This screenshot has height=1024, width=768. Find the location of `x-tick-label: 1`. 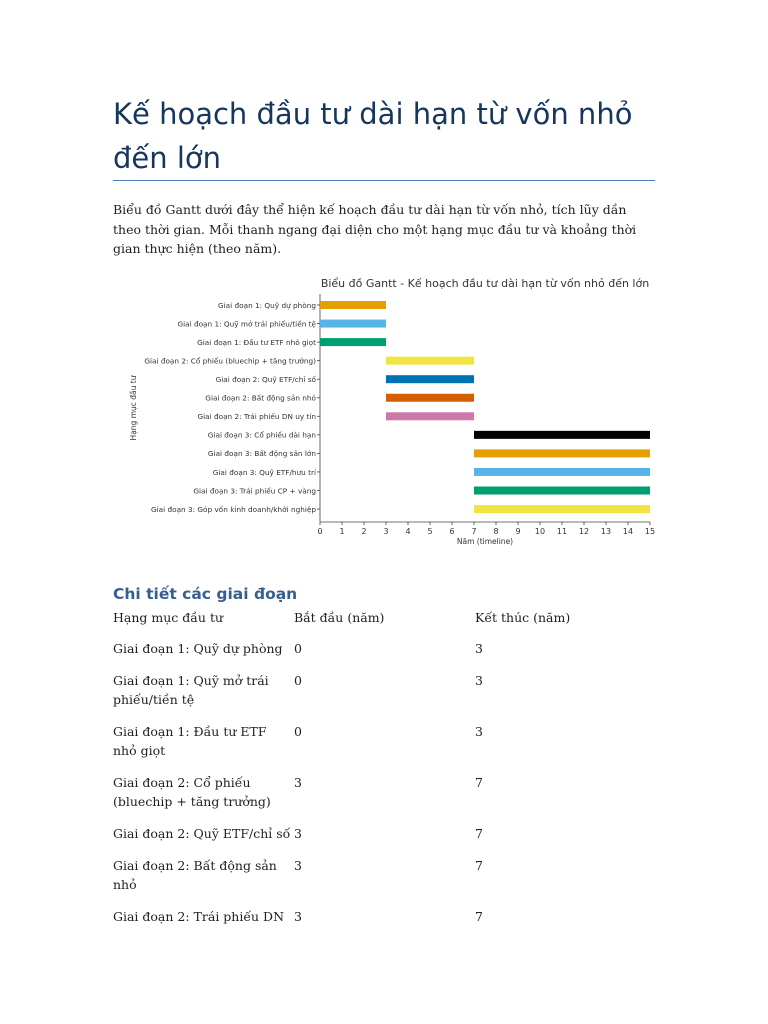

x-tick-label: 1 is located at coordinates (341, 531).